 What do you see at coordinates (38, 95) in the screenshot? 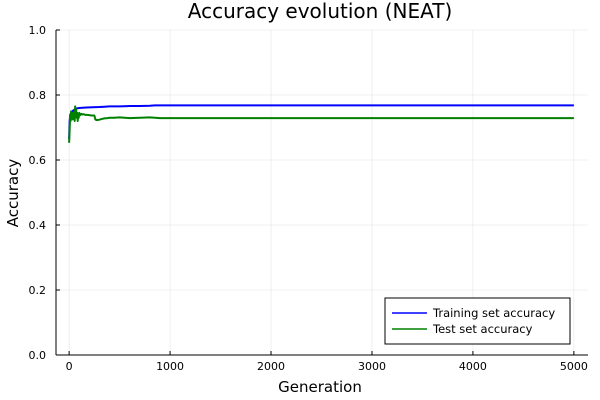
I see `y-tick-label: 0.8` at bounding box center [38, 95].